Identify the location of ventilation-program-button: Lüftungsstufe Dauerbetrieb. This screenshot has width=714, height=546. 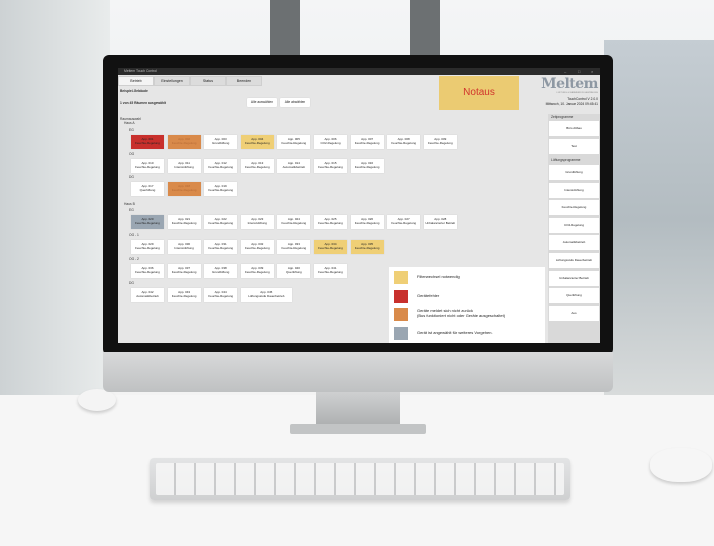
(574, 260).